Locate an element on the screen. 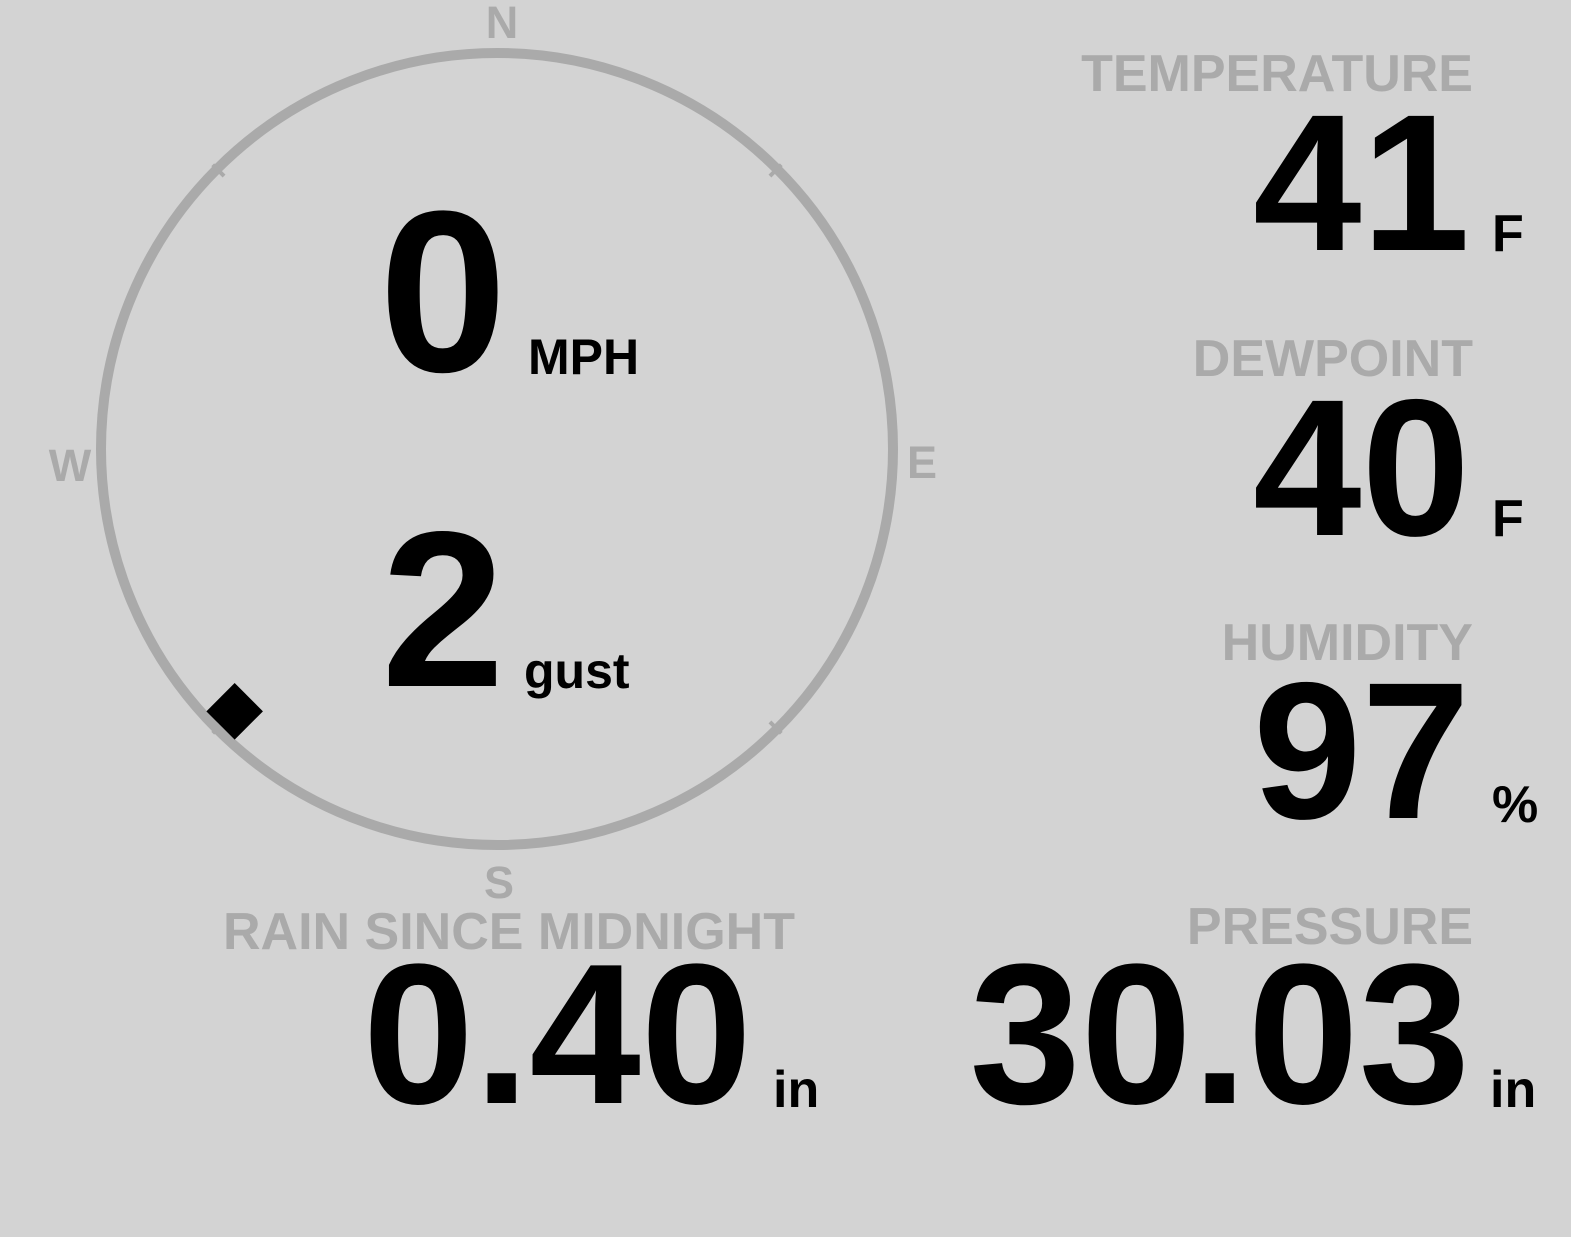 This screenshot has height=1237, width=1571. humidity-unit: % is located at coordinates (1515, 805).